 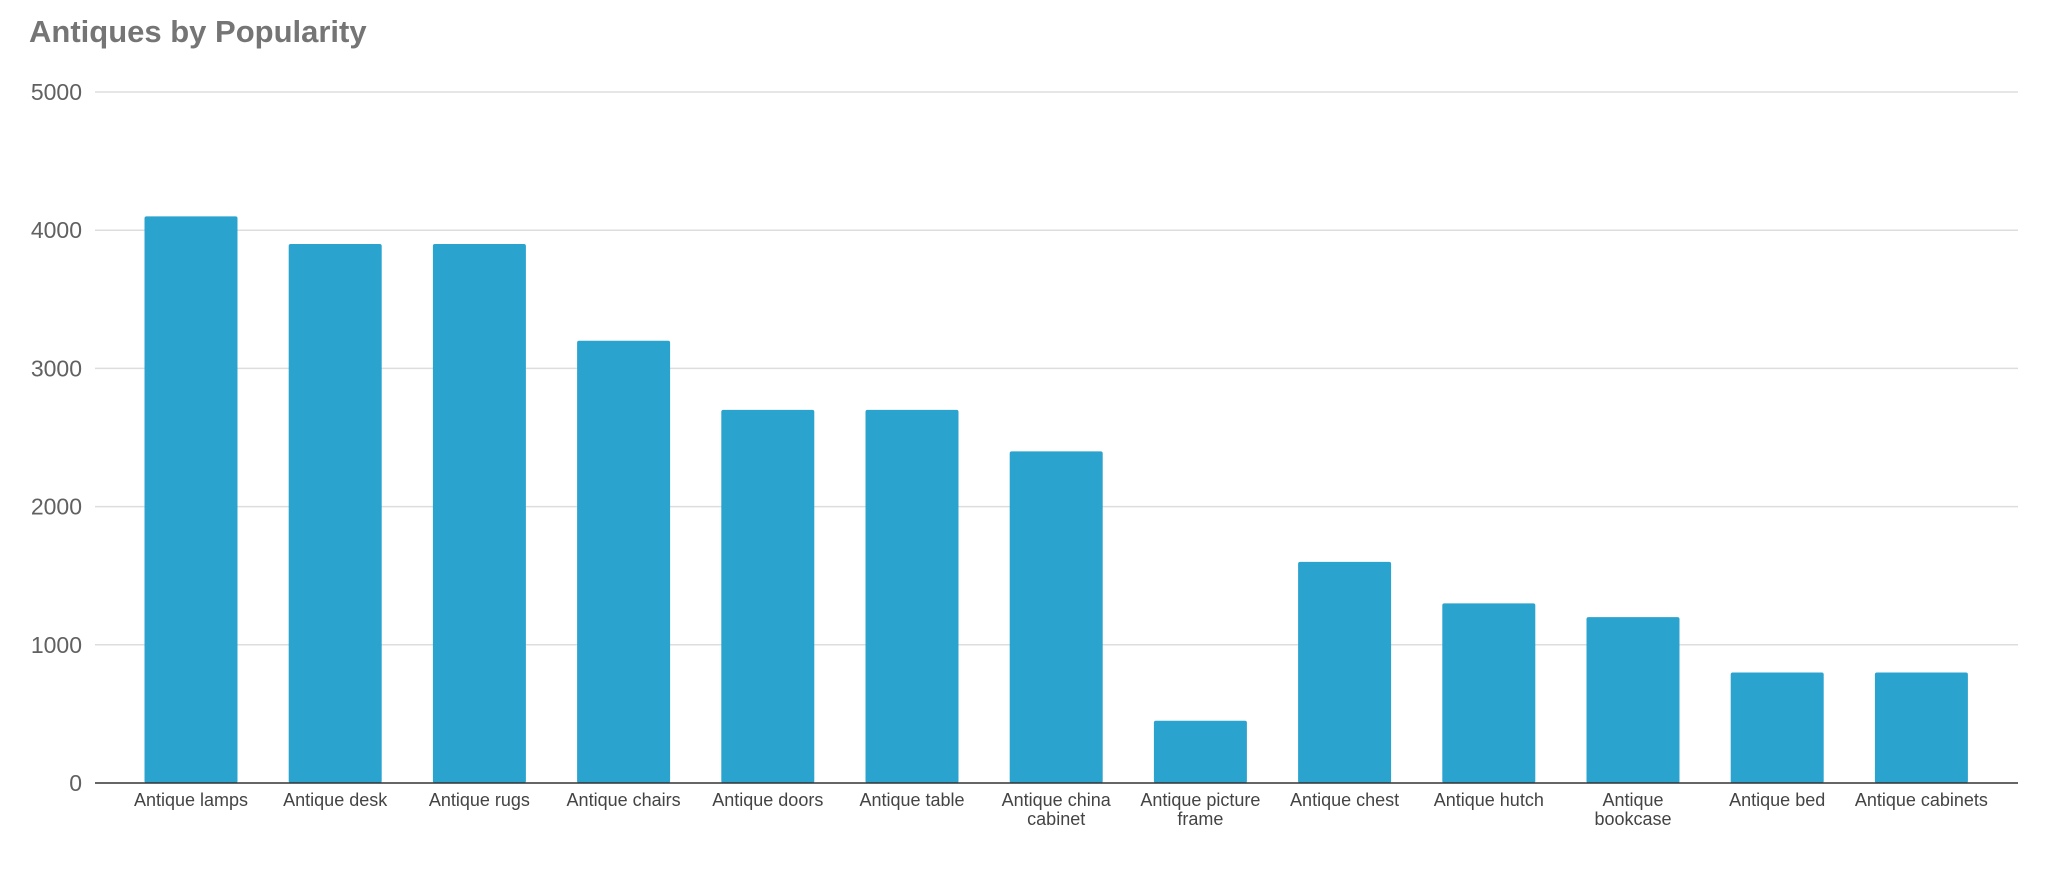 I want to click on x-tick-label: Antique chairs, so click(x=624, y=800).